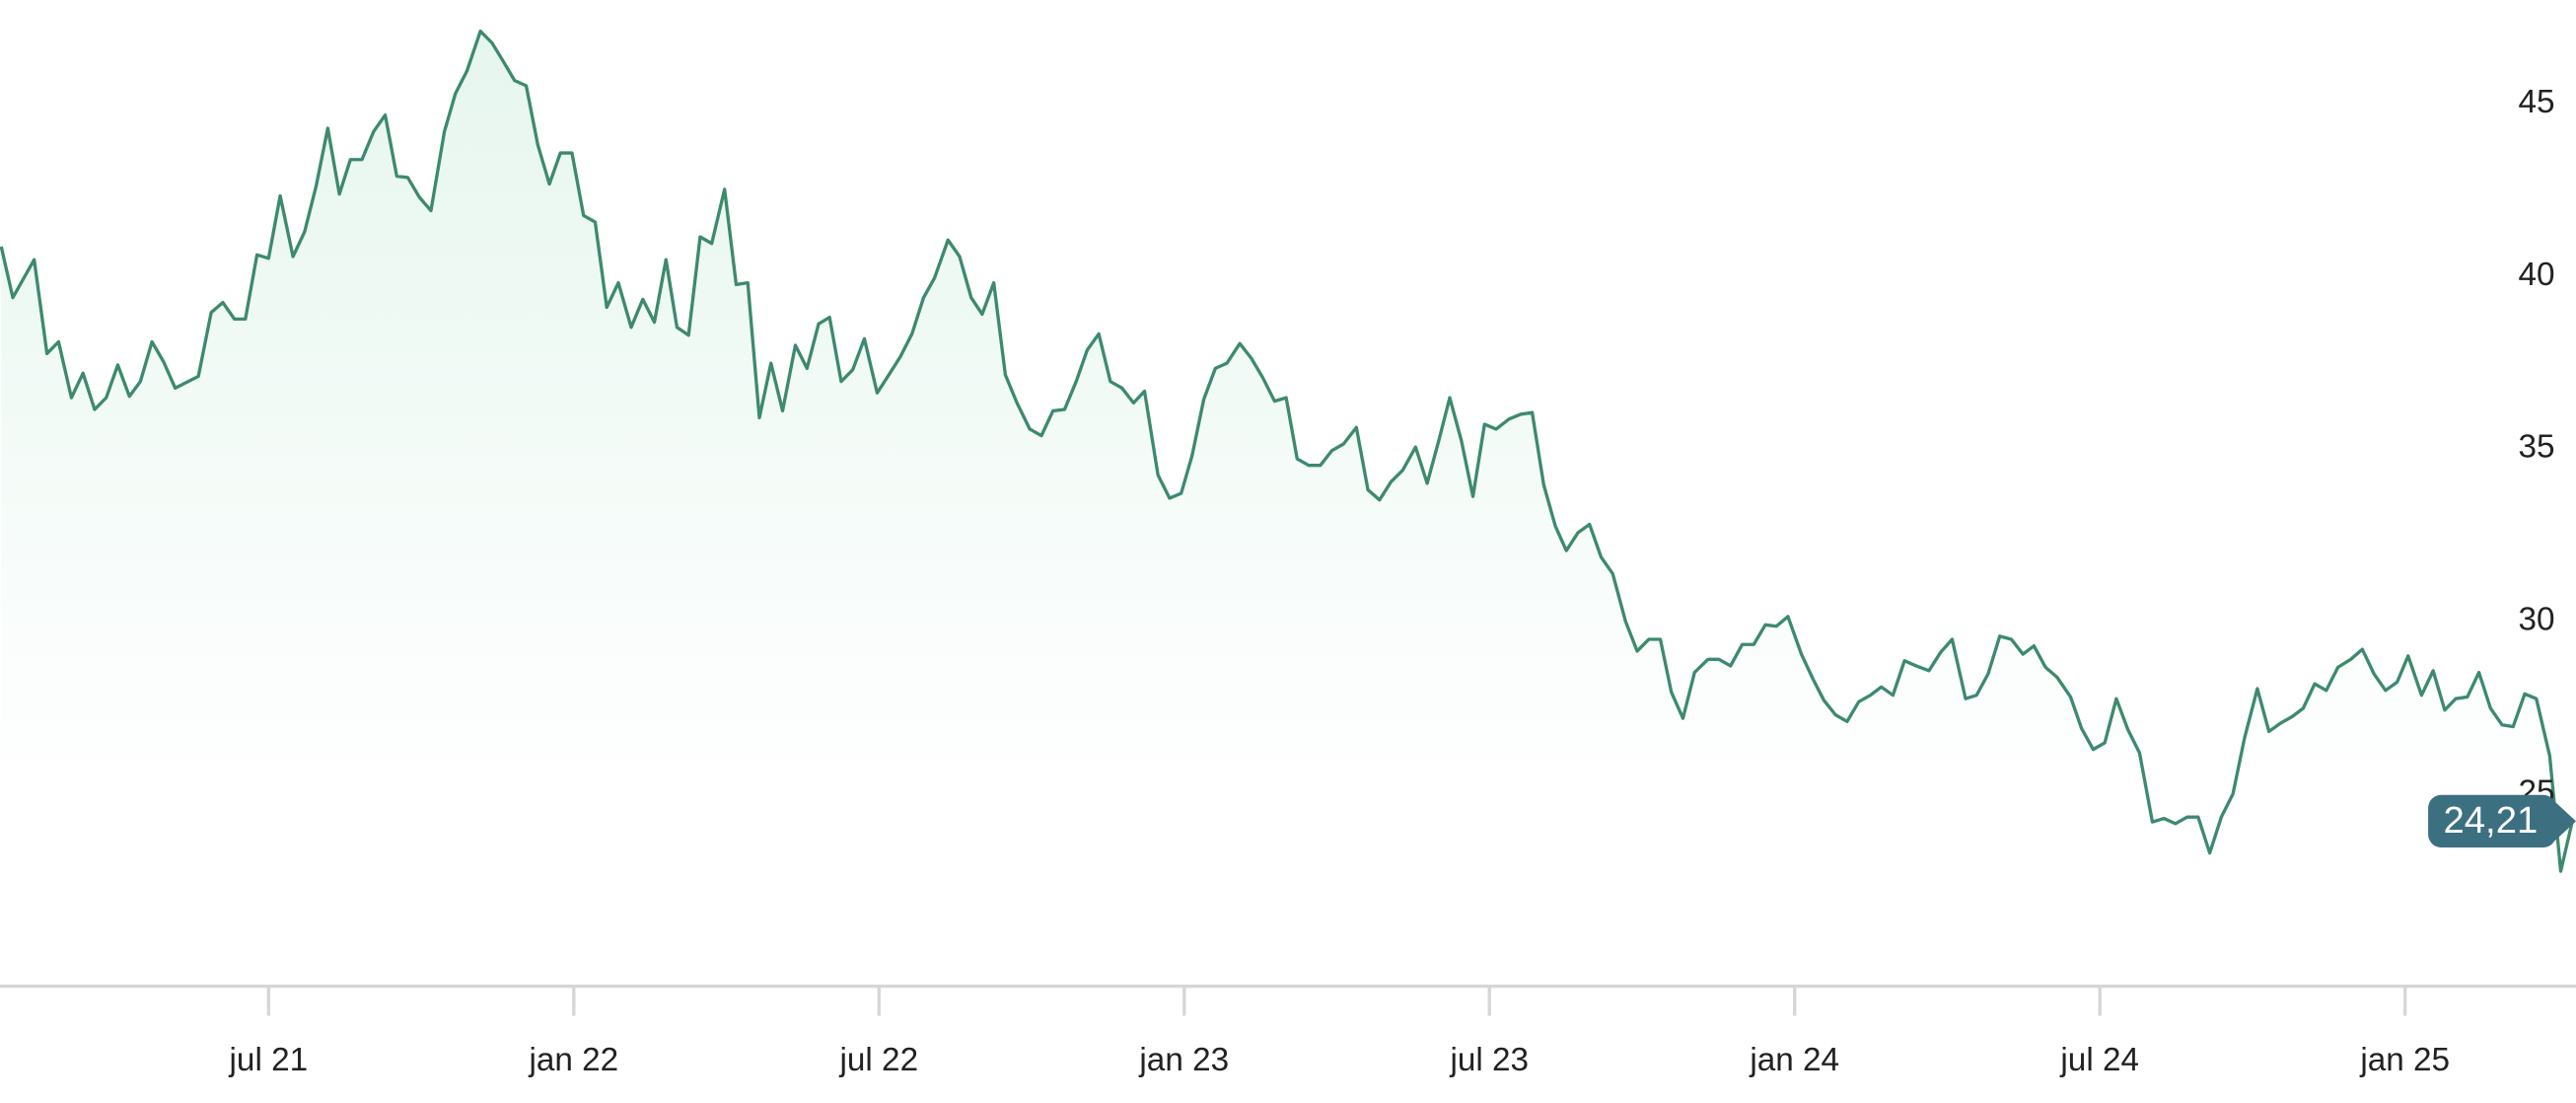  Describe the element at coordinates (1489, 1060) in the screenshot. I see `x-tick-label: jul 23` at that location.